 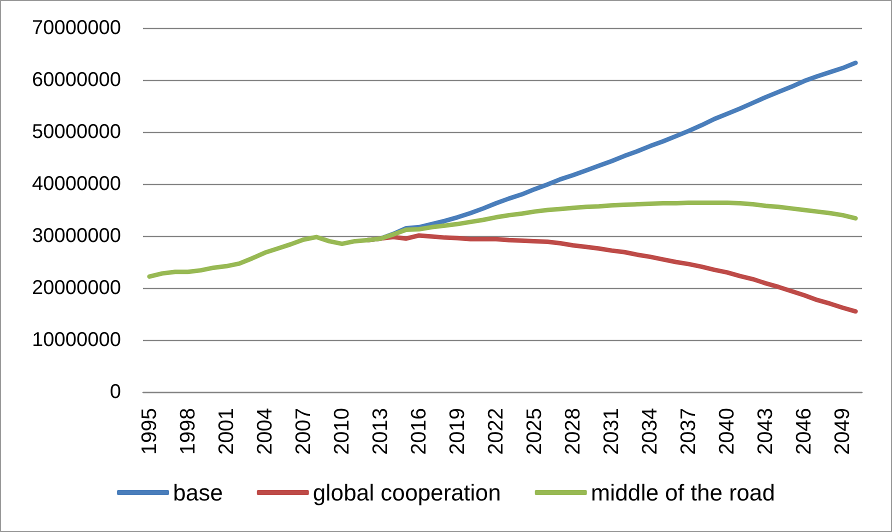 I want to click on legend-label: base, so click(x=198, y=493).